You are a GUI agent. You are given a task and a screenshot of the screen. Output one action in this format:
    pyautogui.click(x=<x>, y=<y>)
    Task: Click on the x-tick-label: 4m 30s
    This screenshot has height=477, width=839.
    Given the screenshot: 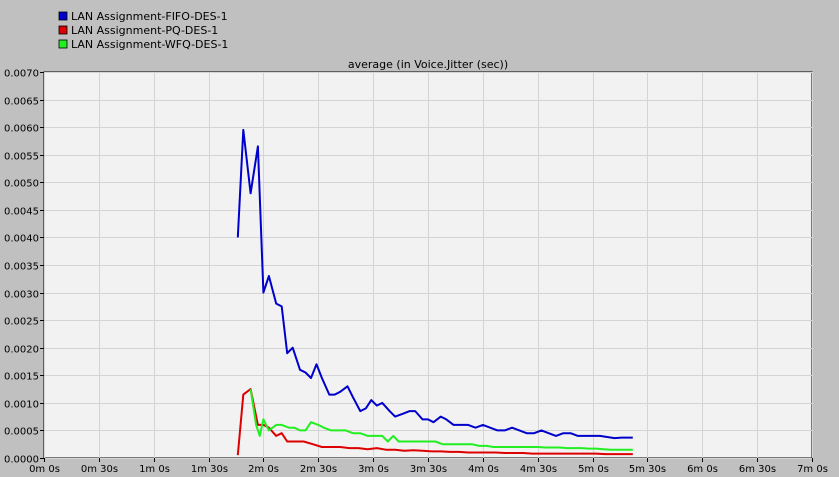 What is the action you would take?
    pyautogui.click(x=538, y=469)
    